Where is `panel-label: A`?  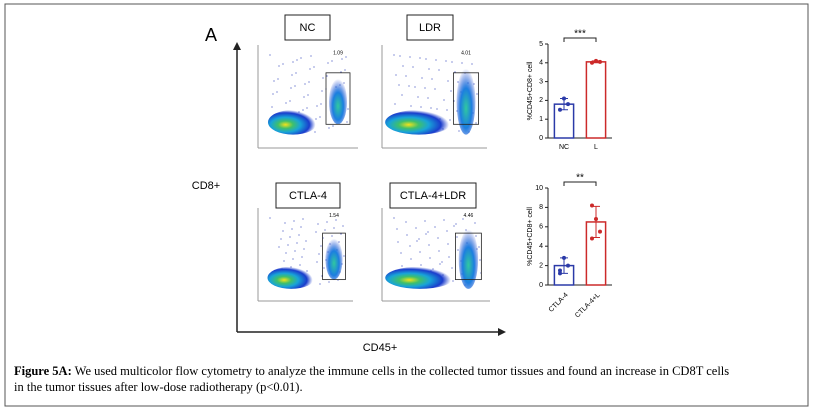 panel-label: A is located at coordinates (211, 35).